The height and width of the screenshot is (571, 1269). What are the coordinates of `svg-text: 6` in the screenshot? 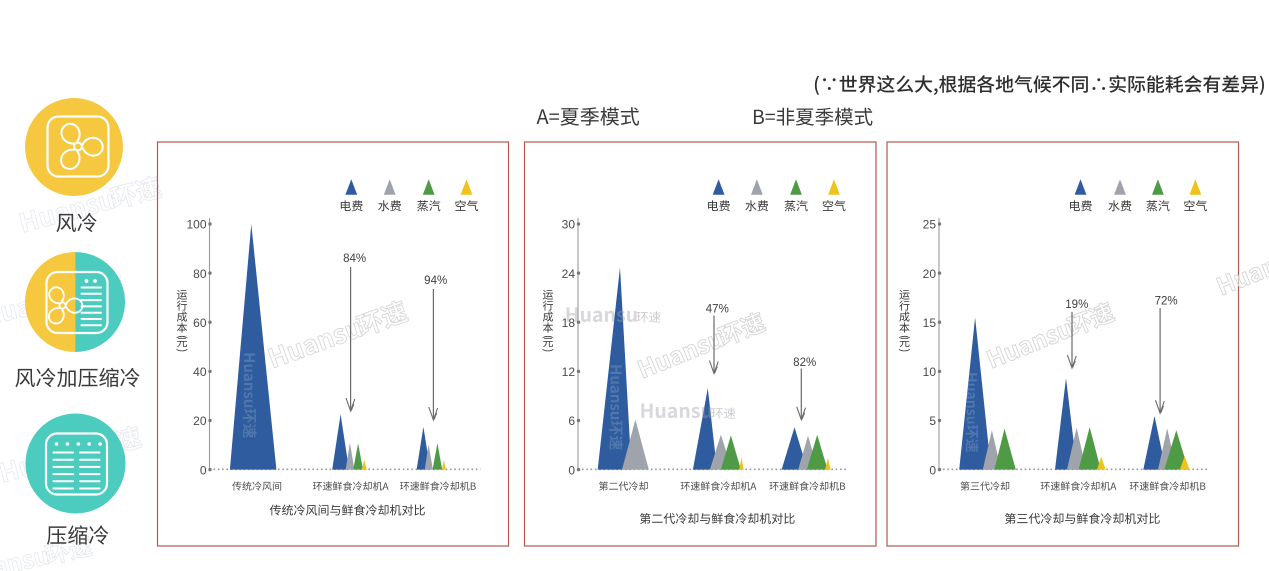 It's located at (571, 421).